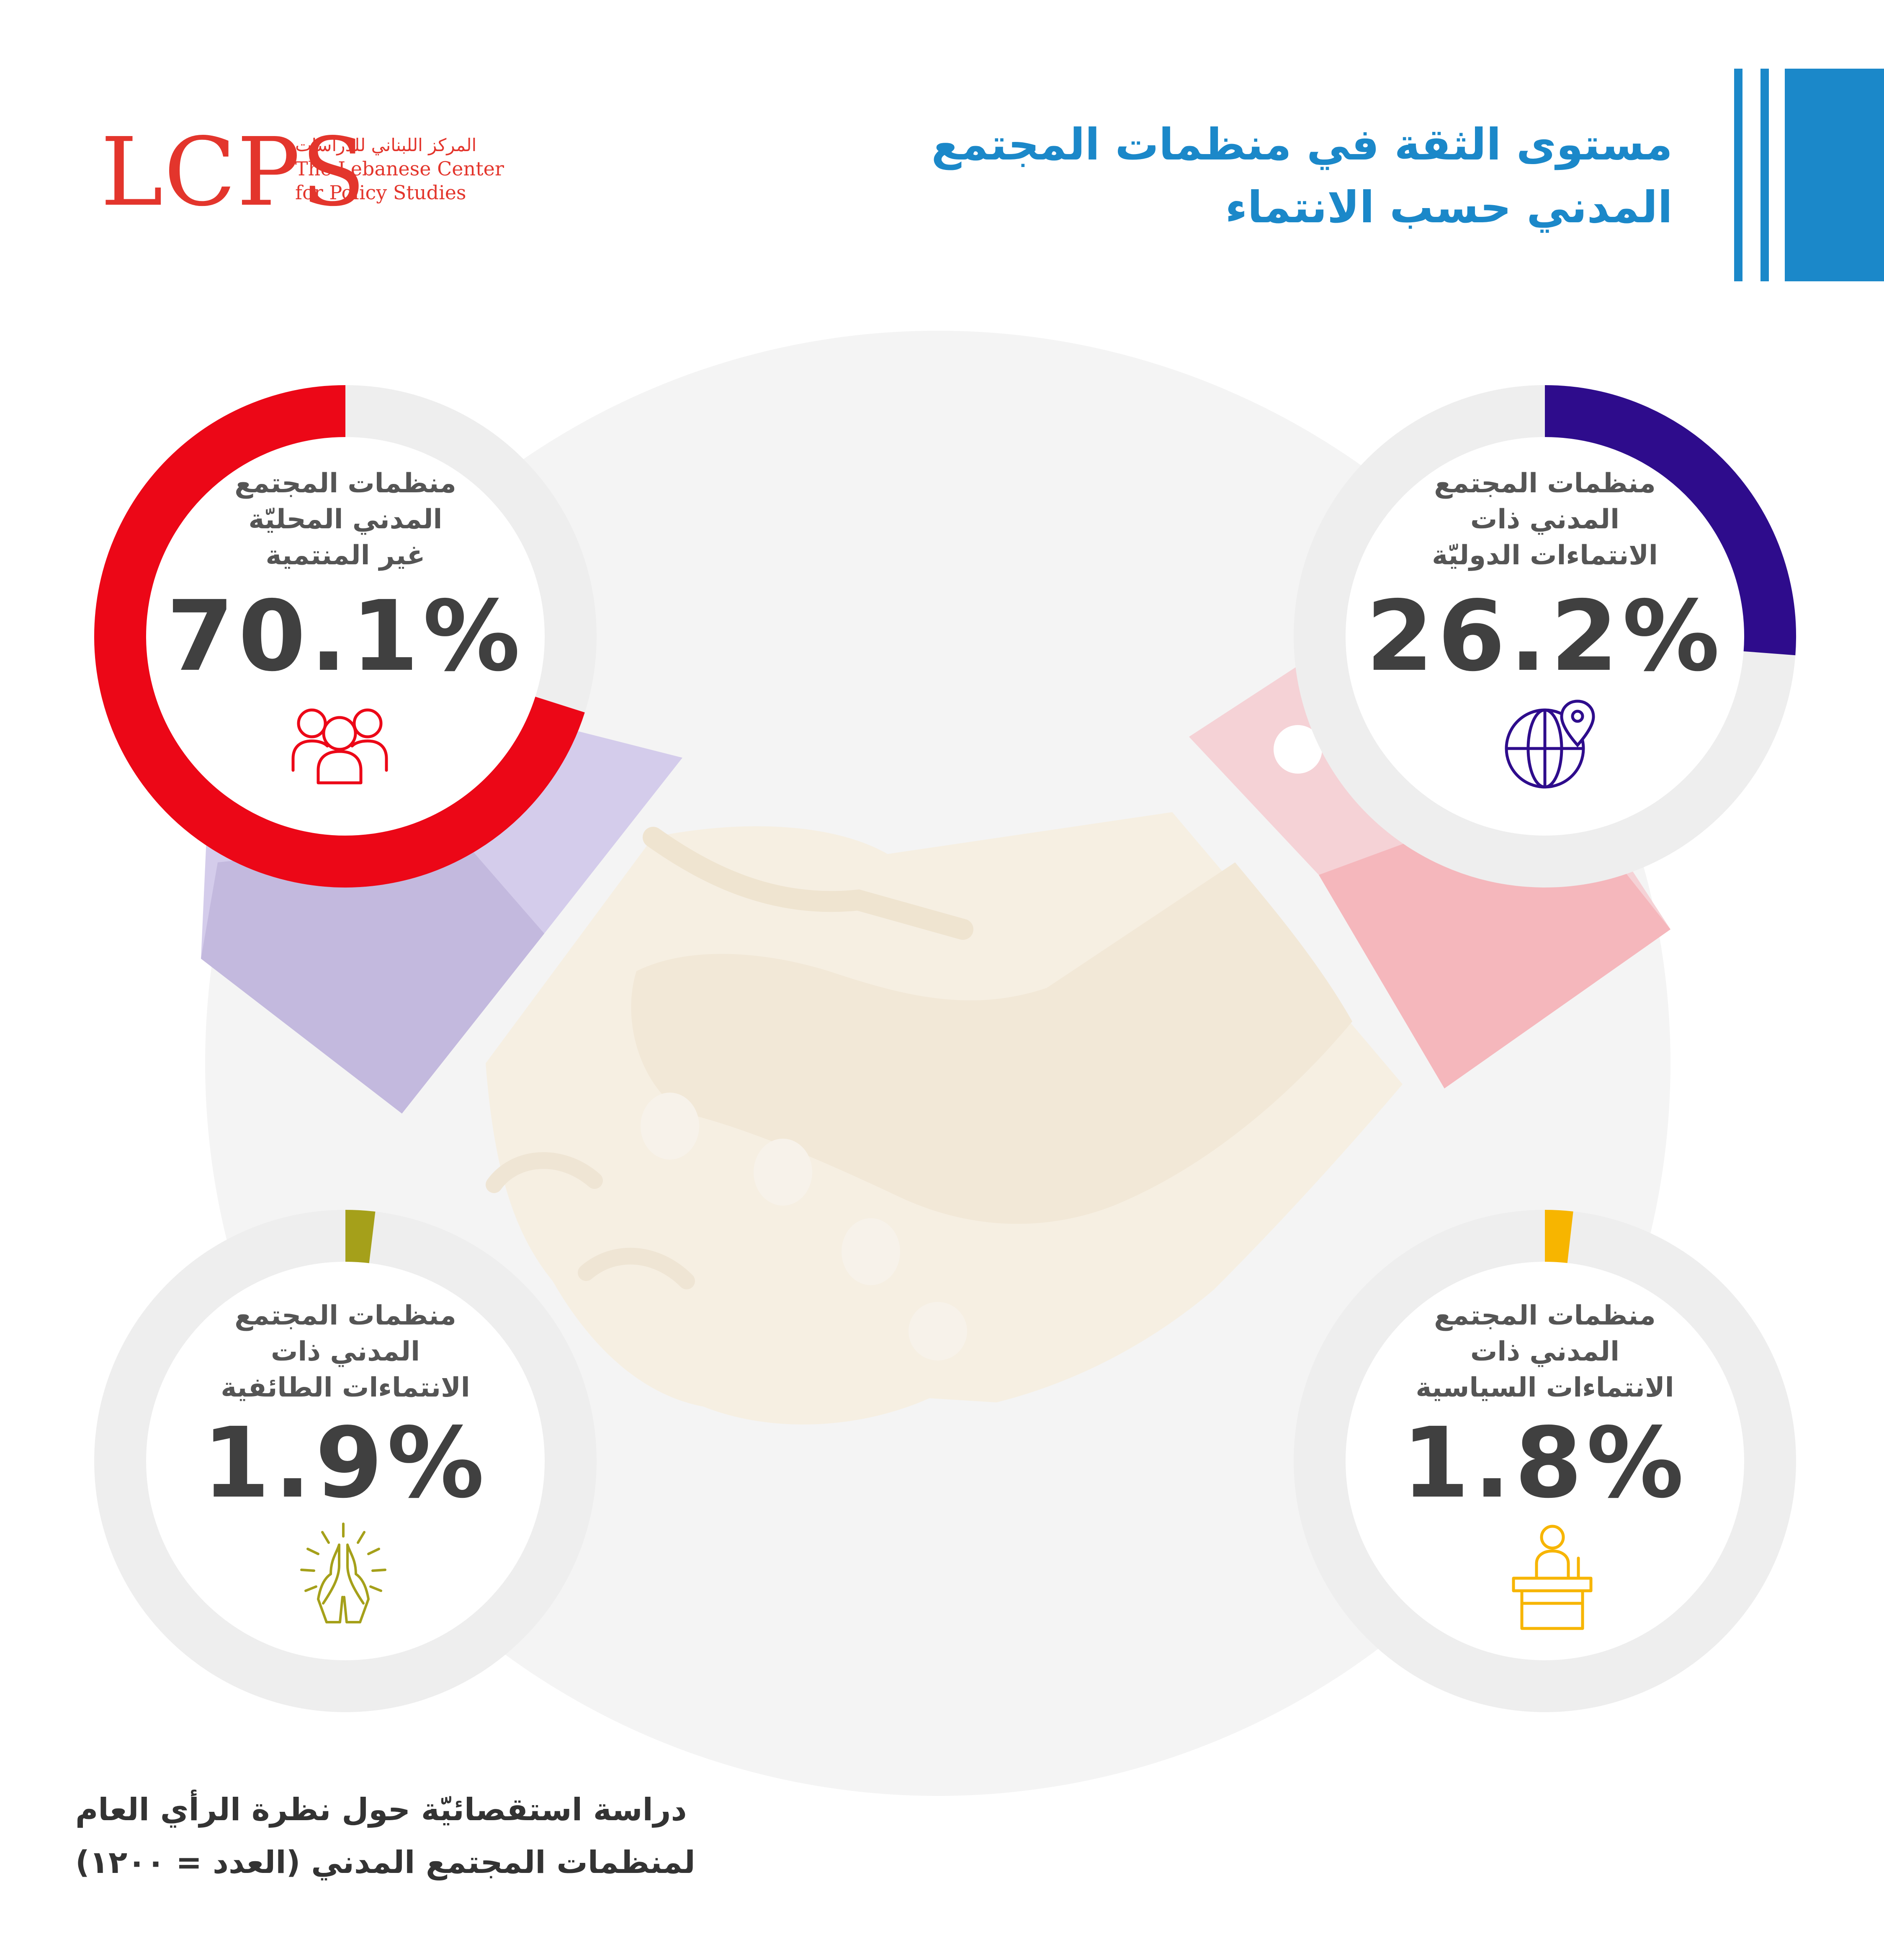  Describe the element at coordinates (1550, 744) in the screenshot. I see `globe-pin-icon` at that location.